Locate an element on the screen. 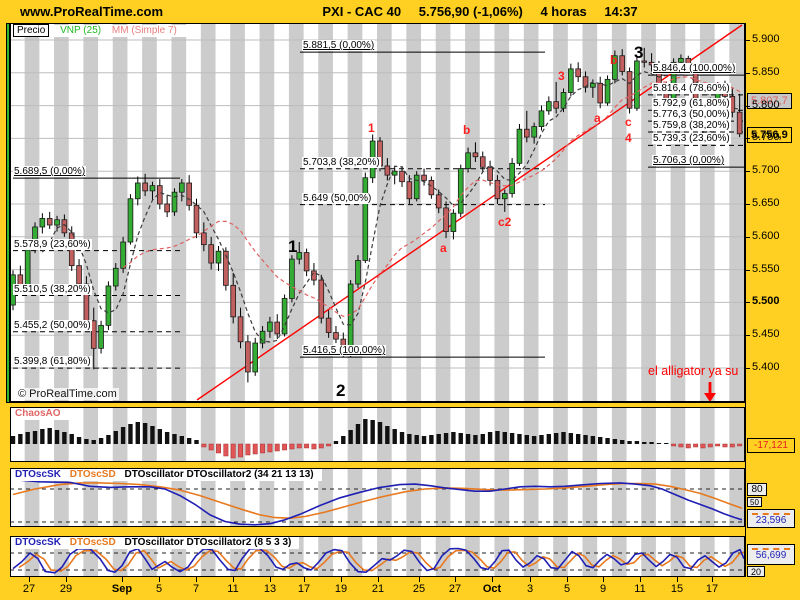 Image resolution: width=800 pixels, height=600 pixels. y-axis-label: 5.500 is located at coordinates (766, 301).